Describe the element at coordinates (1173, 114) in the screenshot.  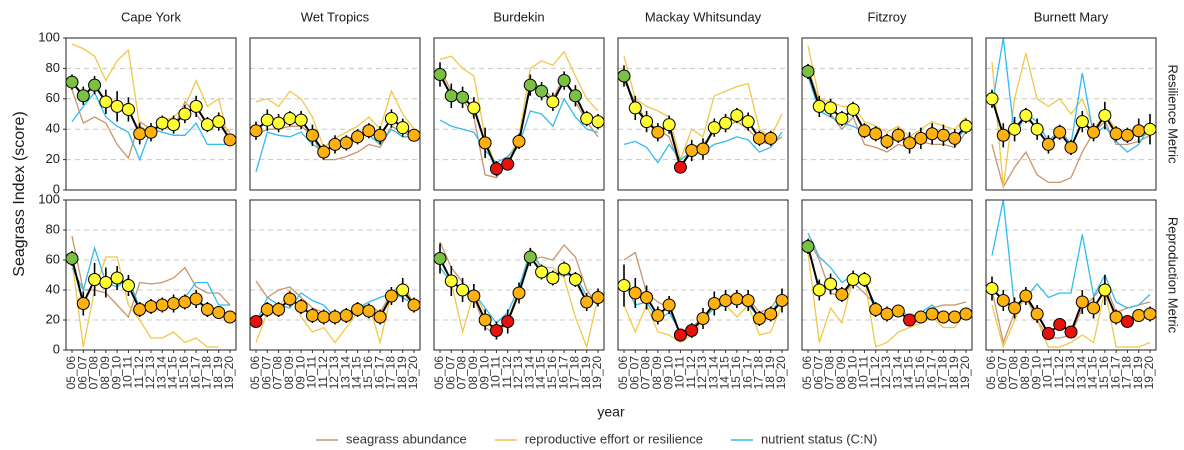
I see `row-strip-label: Resilience Metric` at that location.